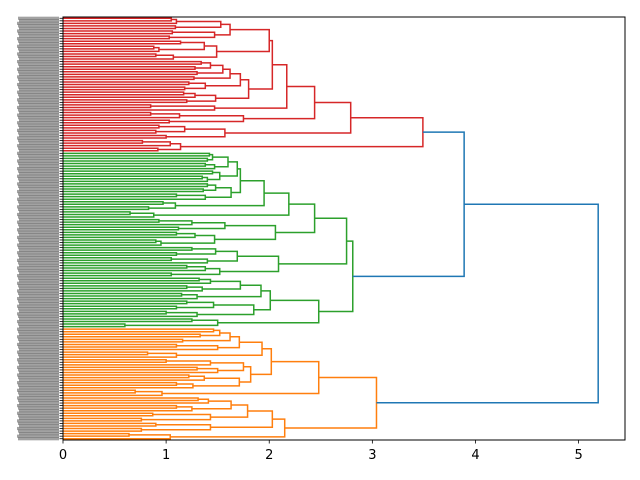 This screenshot has width=640, height=480. What do you see at coordinates (63, 455) in the screenshot?
I see `x-tick-label: 0` at bounding box center [63, 455].